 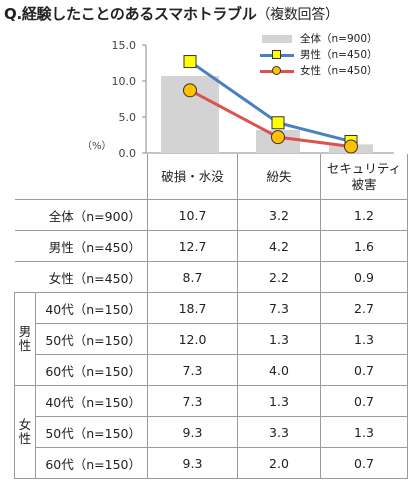 I want to click on table-row: 50代（n=150） 12.0 1.3 1.3, so click(x=211, y=339).